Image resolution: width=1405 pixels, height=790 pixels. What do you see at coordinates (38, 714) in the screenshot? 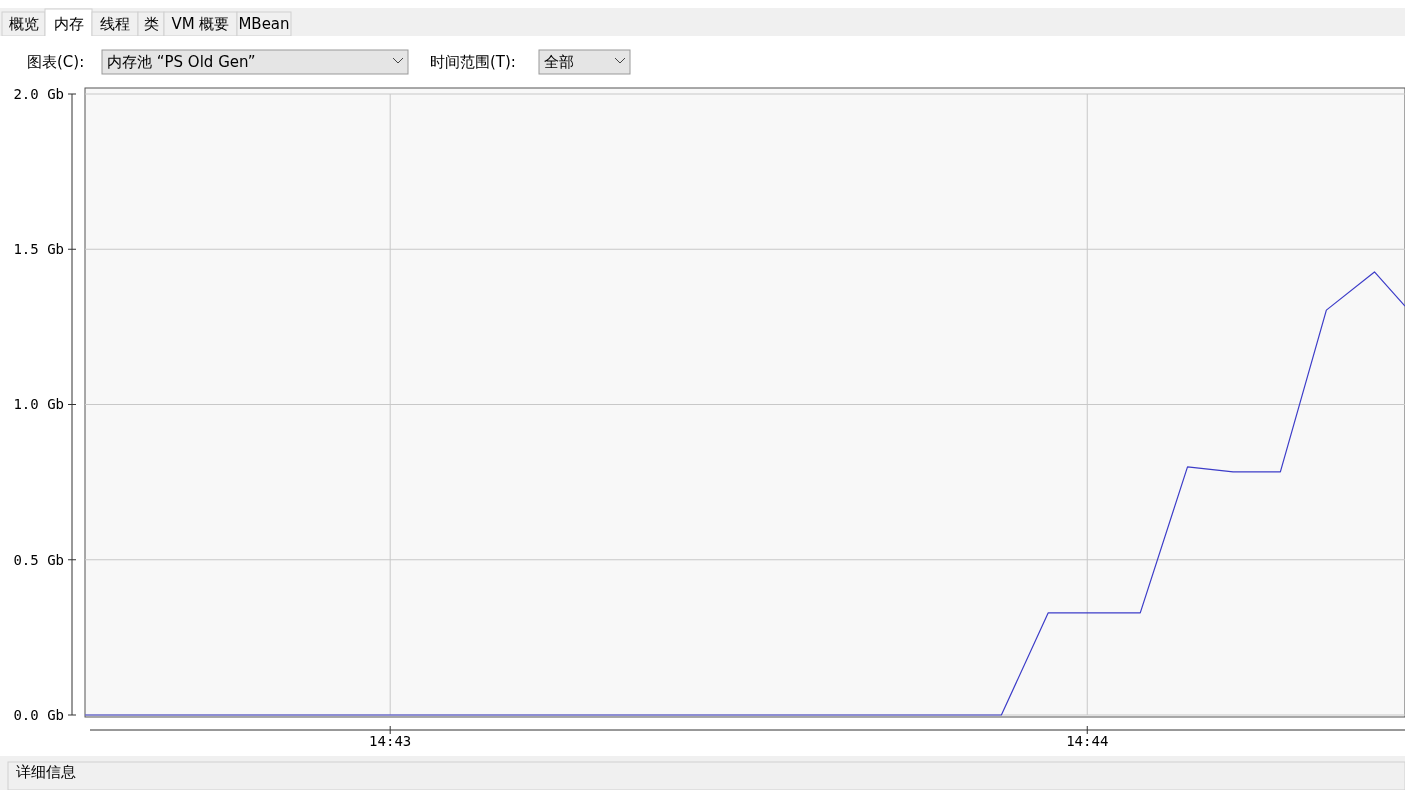
I see `y-tick-label: 0.0 Gb` at bounding box center [38, 714].